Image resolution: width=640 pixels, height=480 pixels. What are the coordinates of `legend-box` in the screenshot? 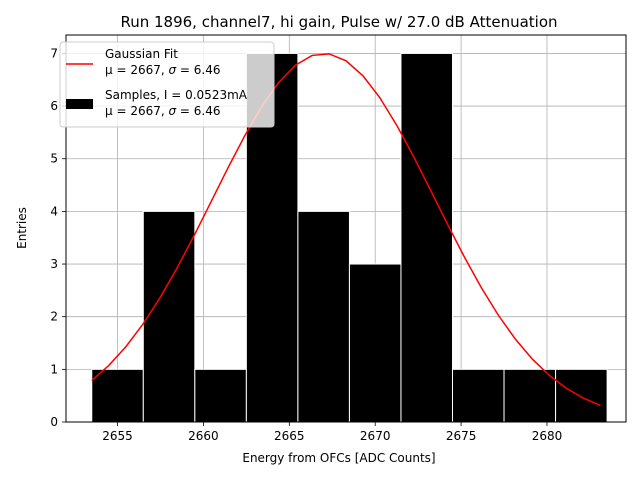 It's located at (167, 84).